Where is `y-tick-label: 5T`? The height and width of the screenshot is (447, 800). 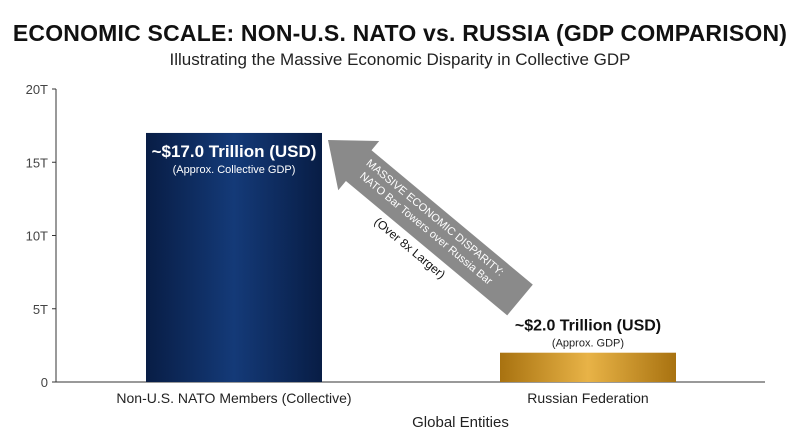 y-tick-label: 5T is located at coordinates (40, 309).